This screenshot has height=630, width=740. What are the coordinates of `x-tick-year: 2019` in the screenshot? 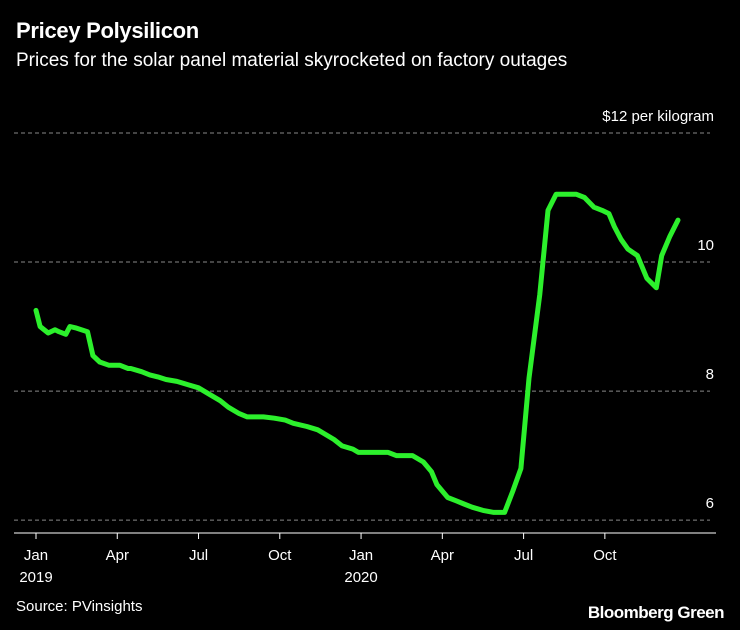 It's located at (35, 577).